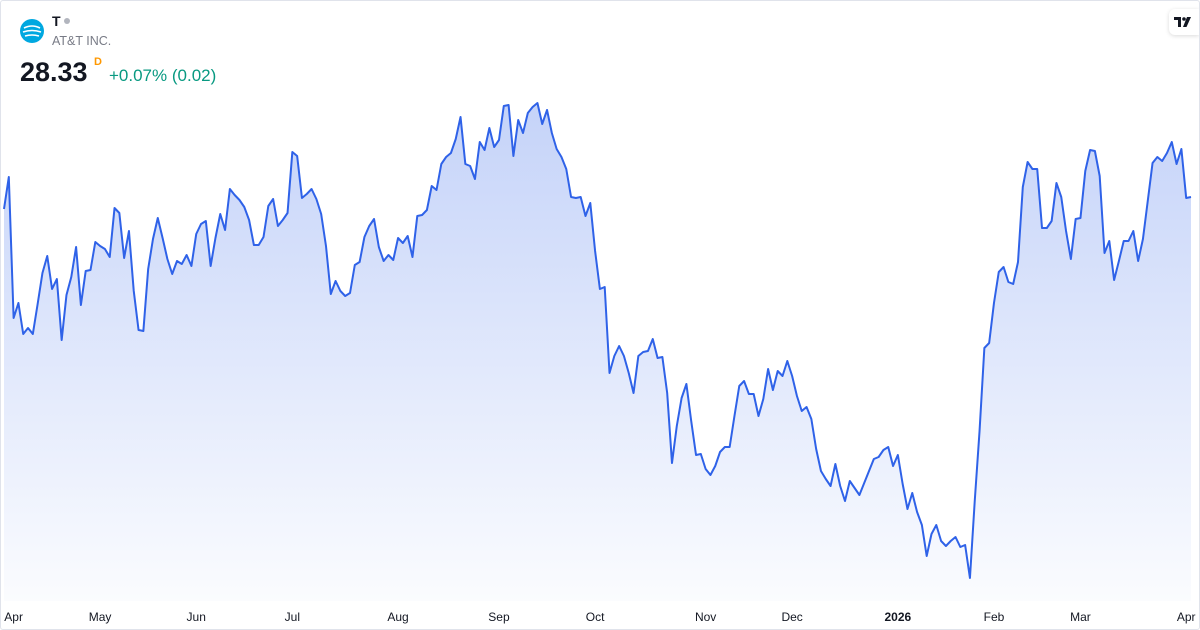 The image size is (1200, 630). What do you see at coordinates (98, 62) in the screenshot?
I see `interval: D` at bounding box center [98, 62].